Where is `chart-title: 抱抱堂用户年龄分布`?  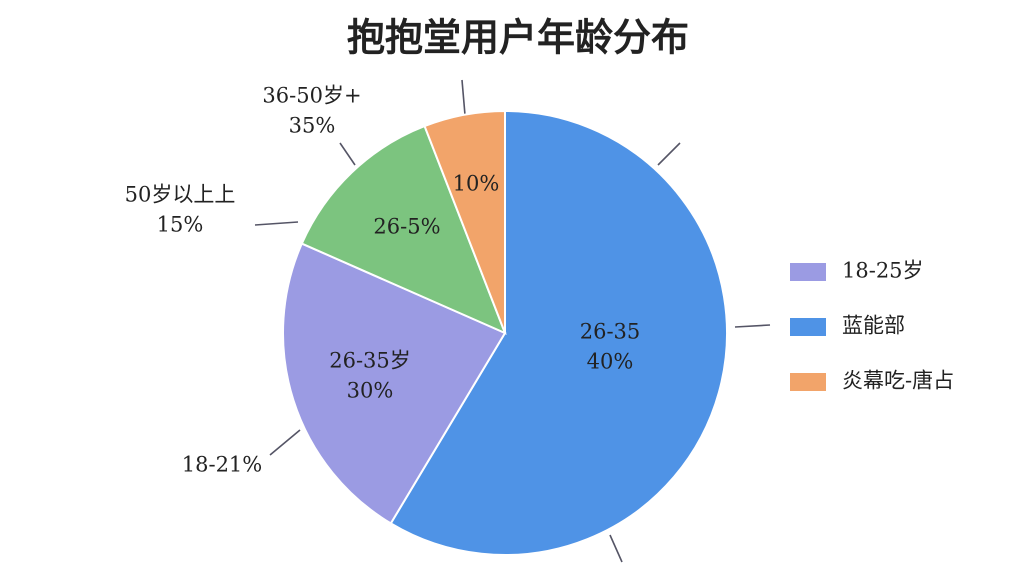 chart-title: 抱抱堂用户年龄分布 is located at coordinates (518, 38).